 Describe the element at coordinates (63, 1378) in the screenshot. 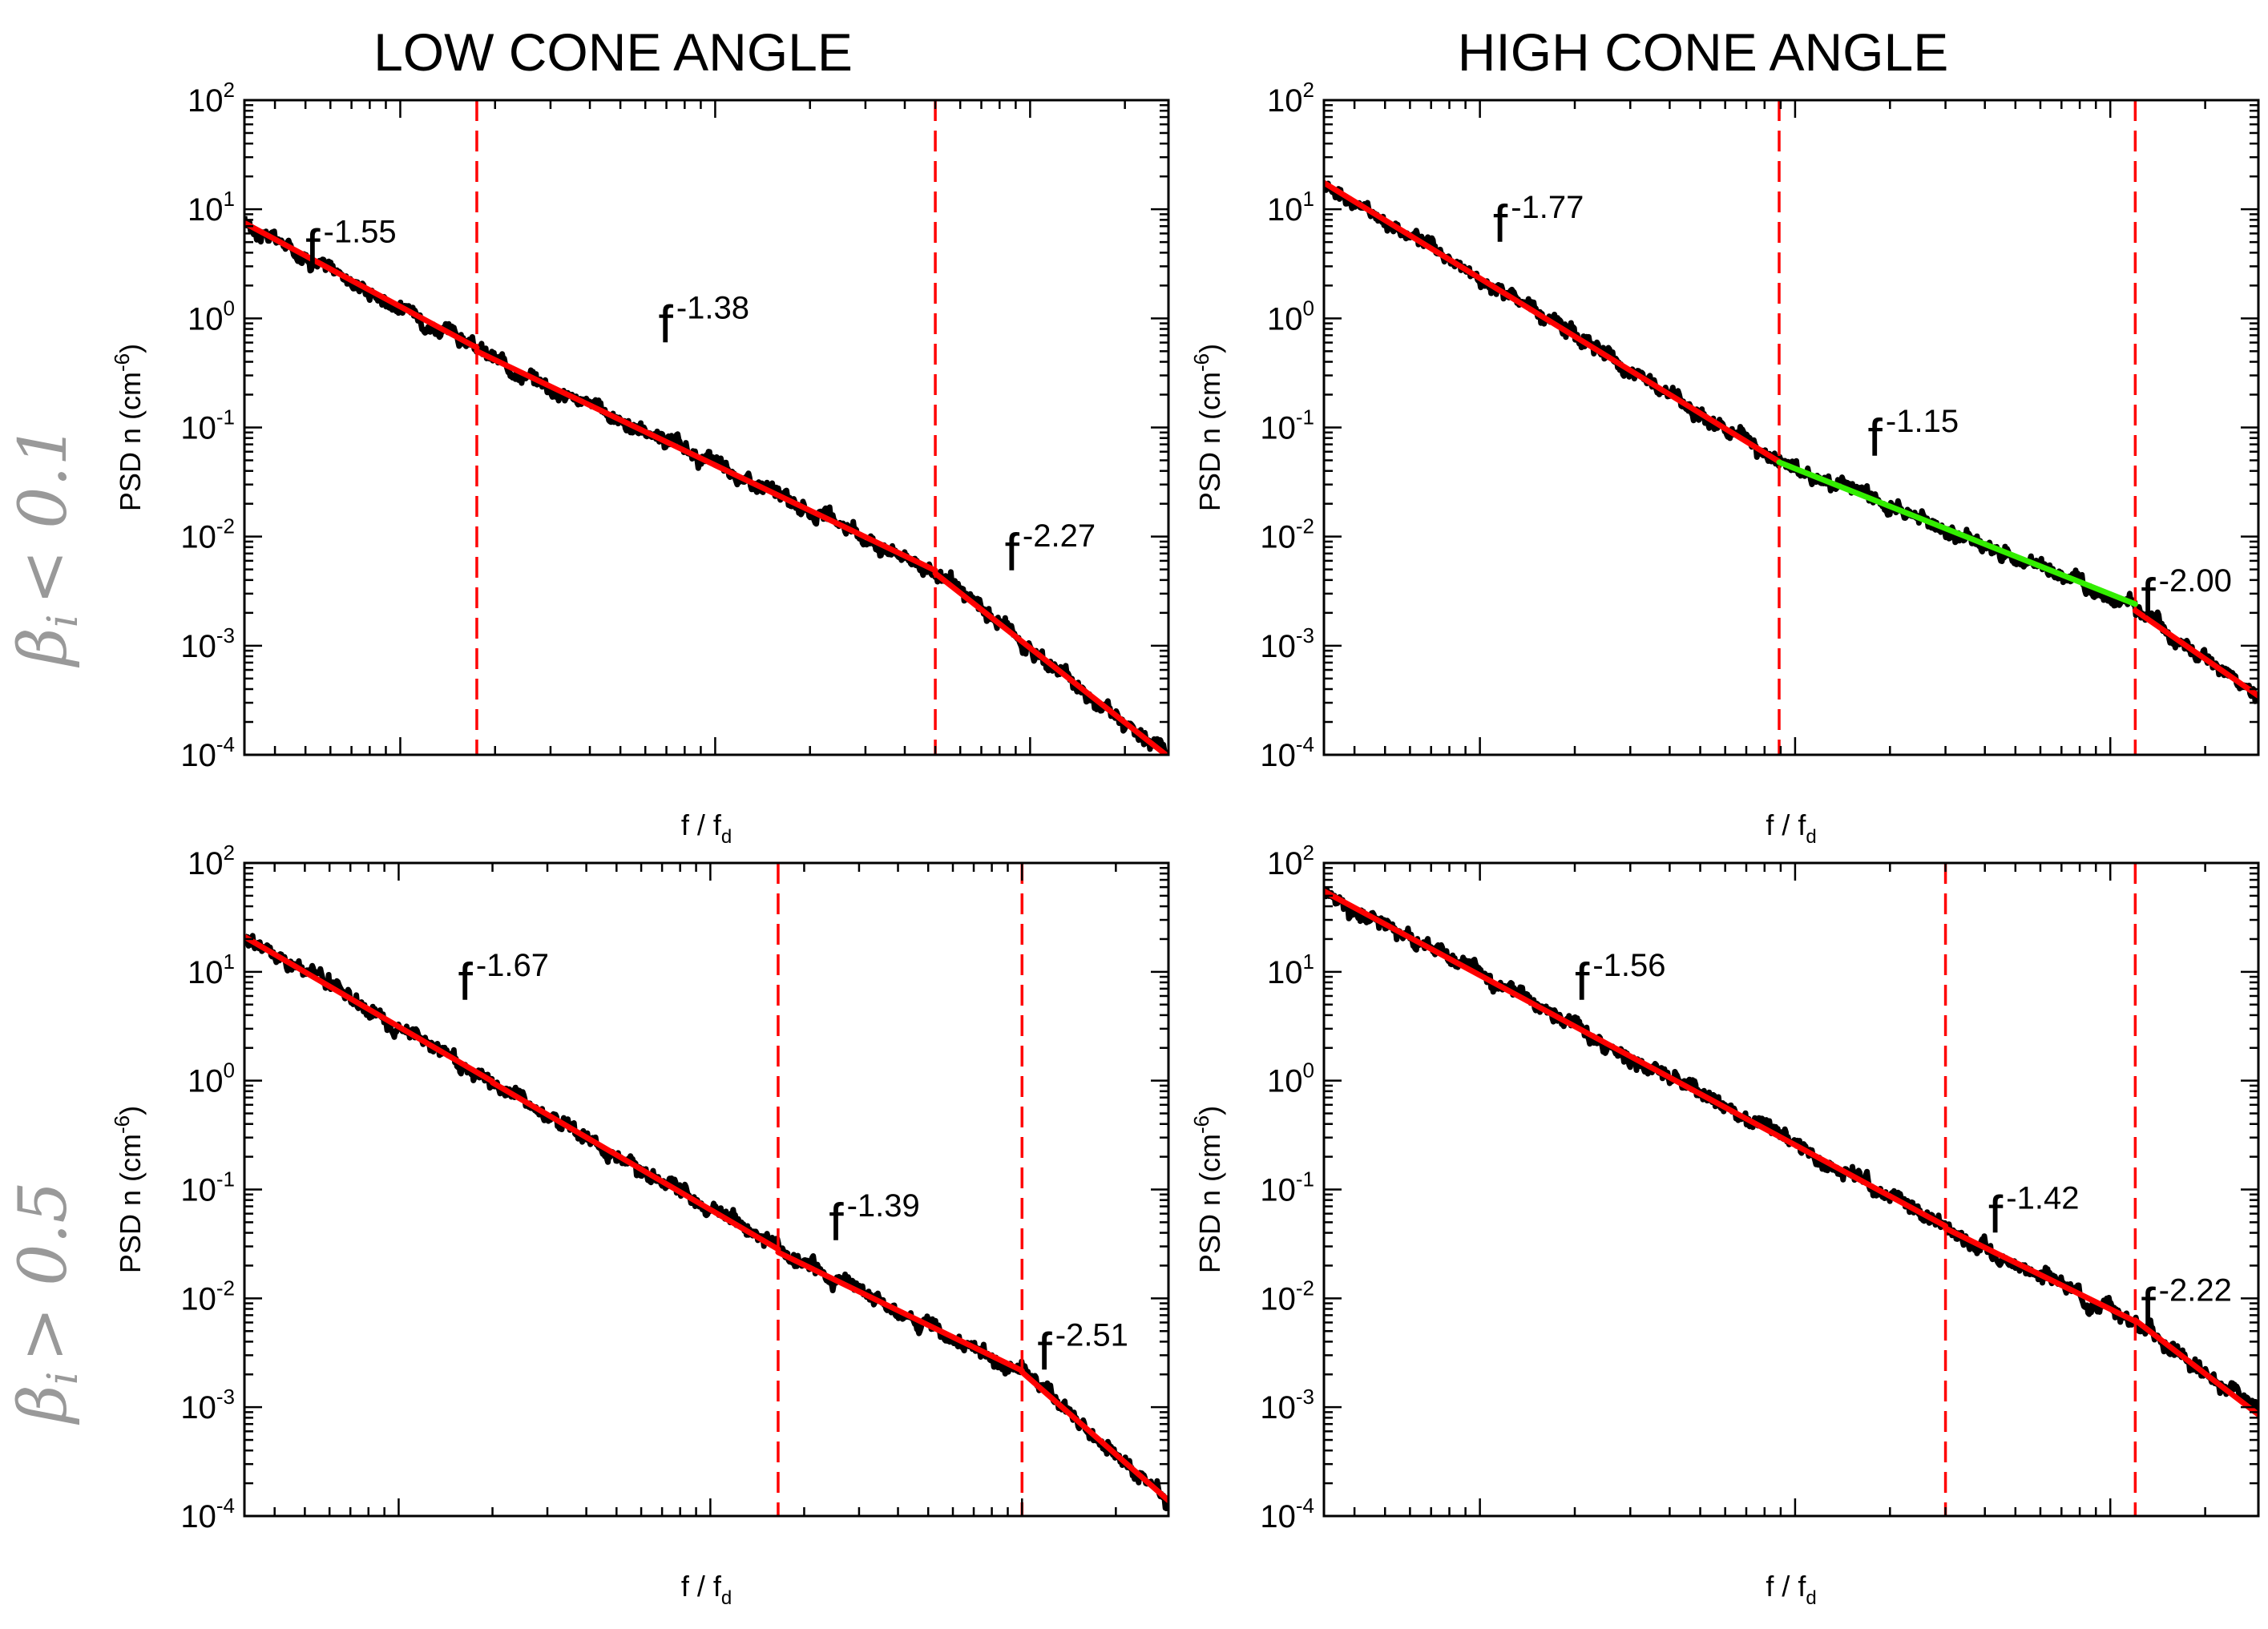

I see `row-label-bottom-subscript: i` at that location.